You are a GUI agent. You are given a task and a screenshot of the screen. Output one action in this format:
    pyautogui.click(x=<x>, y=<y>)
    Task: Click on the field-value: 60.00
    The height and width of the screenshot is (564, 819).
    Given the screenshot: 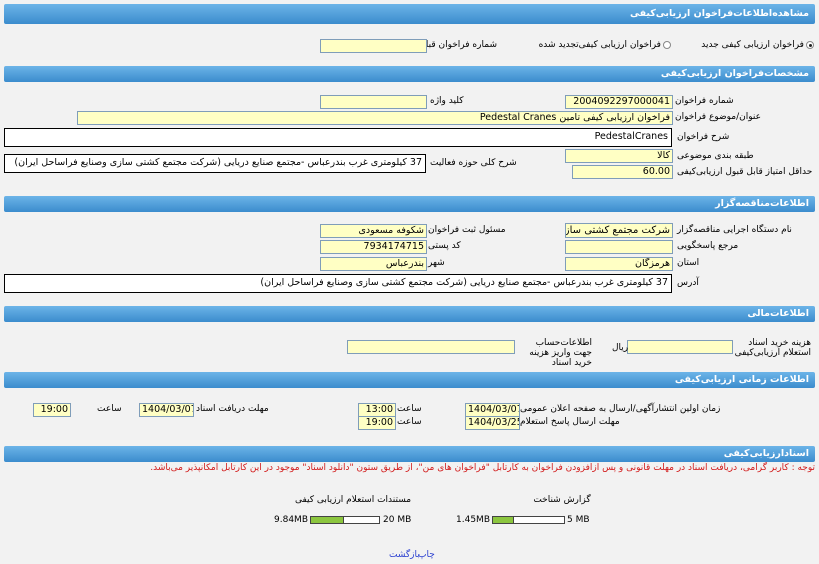 What is the action you would take?
    pyautogui.click(x=622, y=172)
    